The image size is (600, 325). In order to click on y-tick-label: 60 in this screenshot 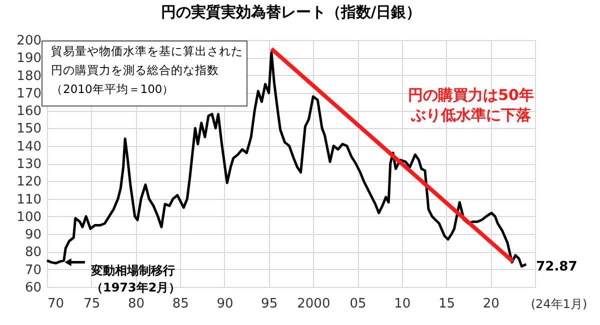, I will do `click(33, 288)`.